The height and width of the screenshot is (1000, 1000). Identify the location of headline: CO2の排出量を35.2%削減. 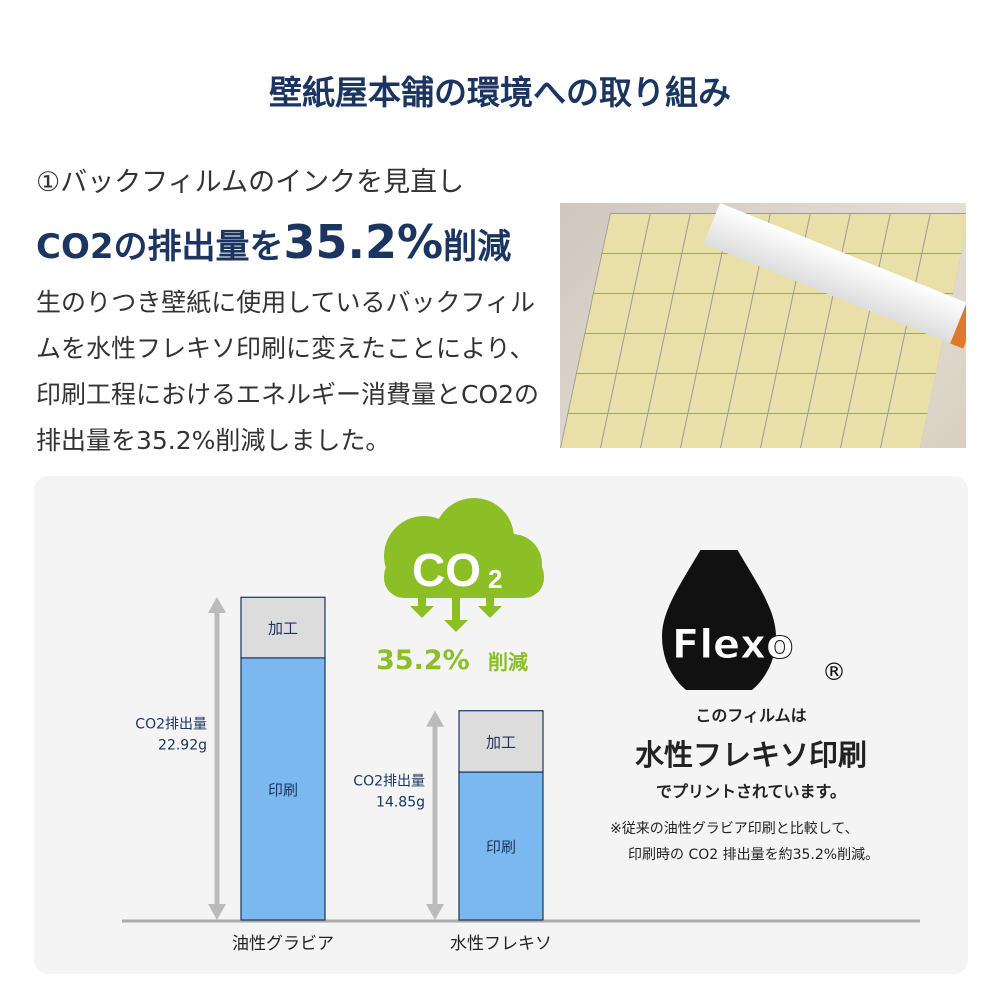
(273, 242).